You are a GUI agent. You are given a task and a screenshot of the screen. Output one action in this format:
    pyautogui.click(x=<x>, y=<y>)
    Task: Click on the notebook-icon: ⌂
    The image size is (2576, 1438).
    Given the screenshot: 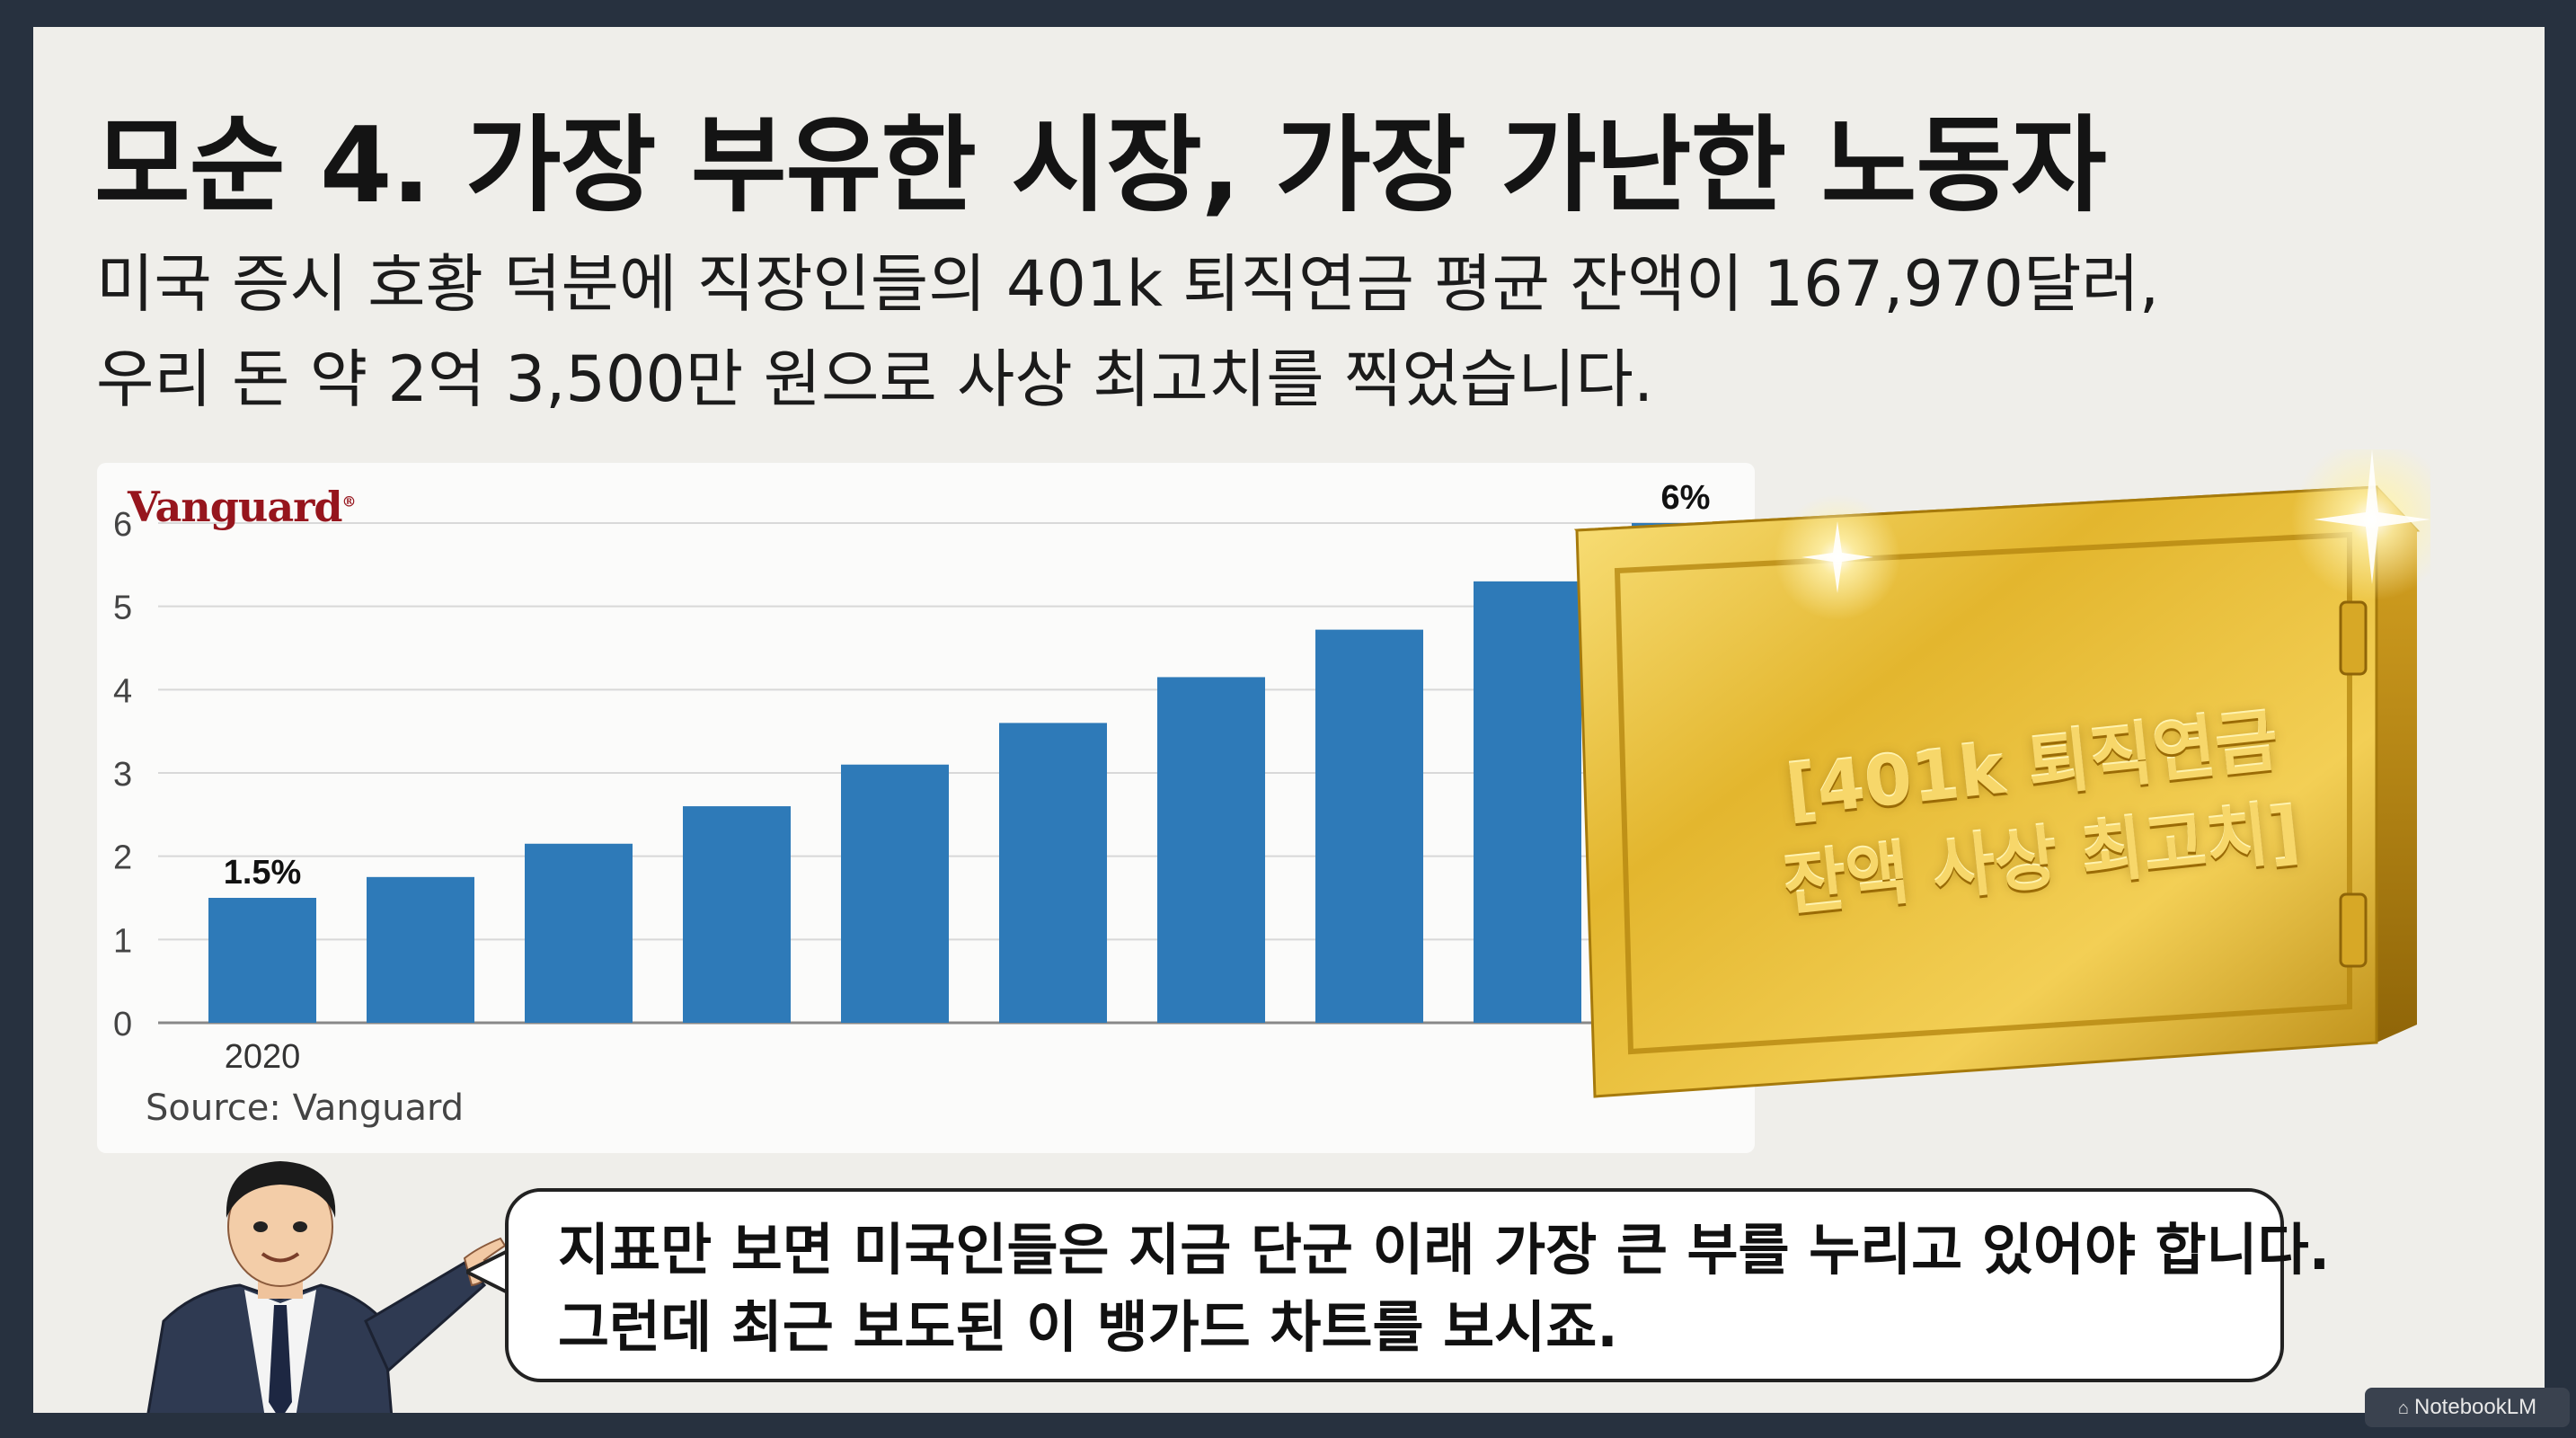 What is the action you would take?
    pyautogui.click(x=2403, y=1408)
    